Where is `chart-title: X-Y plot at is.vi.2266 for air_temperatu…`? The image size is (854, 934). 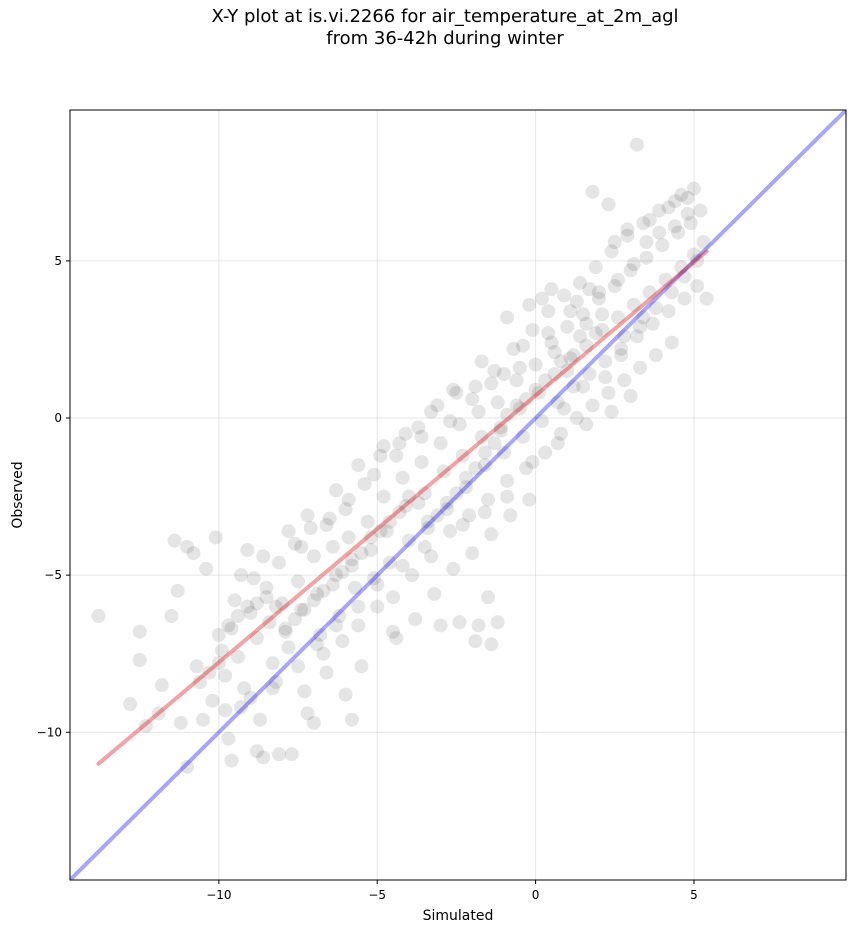 chart-title: X-Y plot at is.vi.2266 for air_temperatu… is located at coordinates (427, 28).